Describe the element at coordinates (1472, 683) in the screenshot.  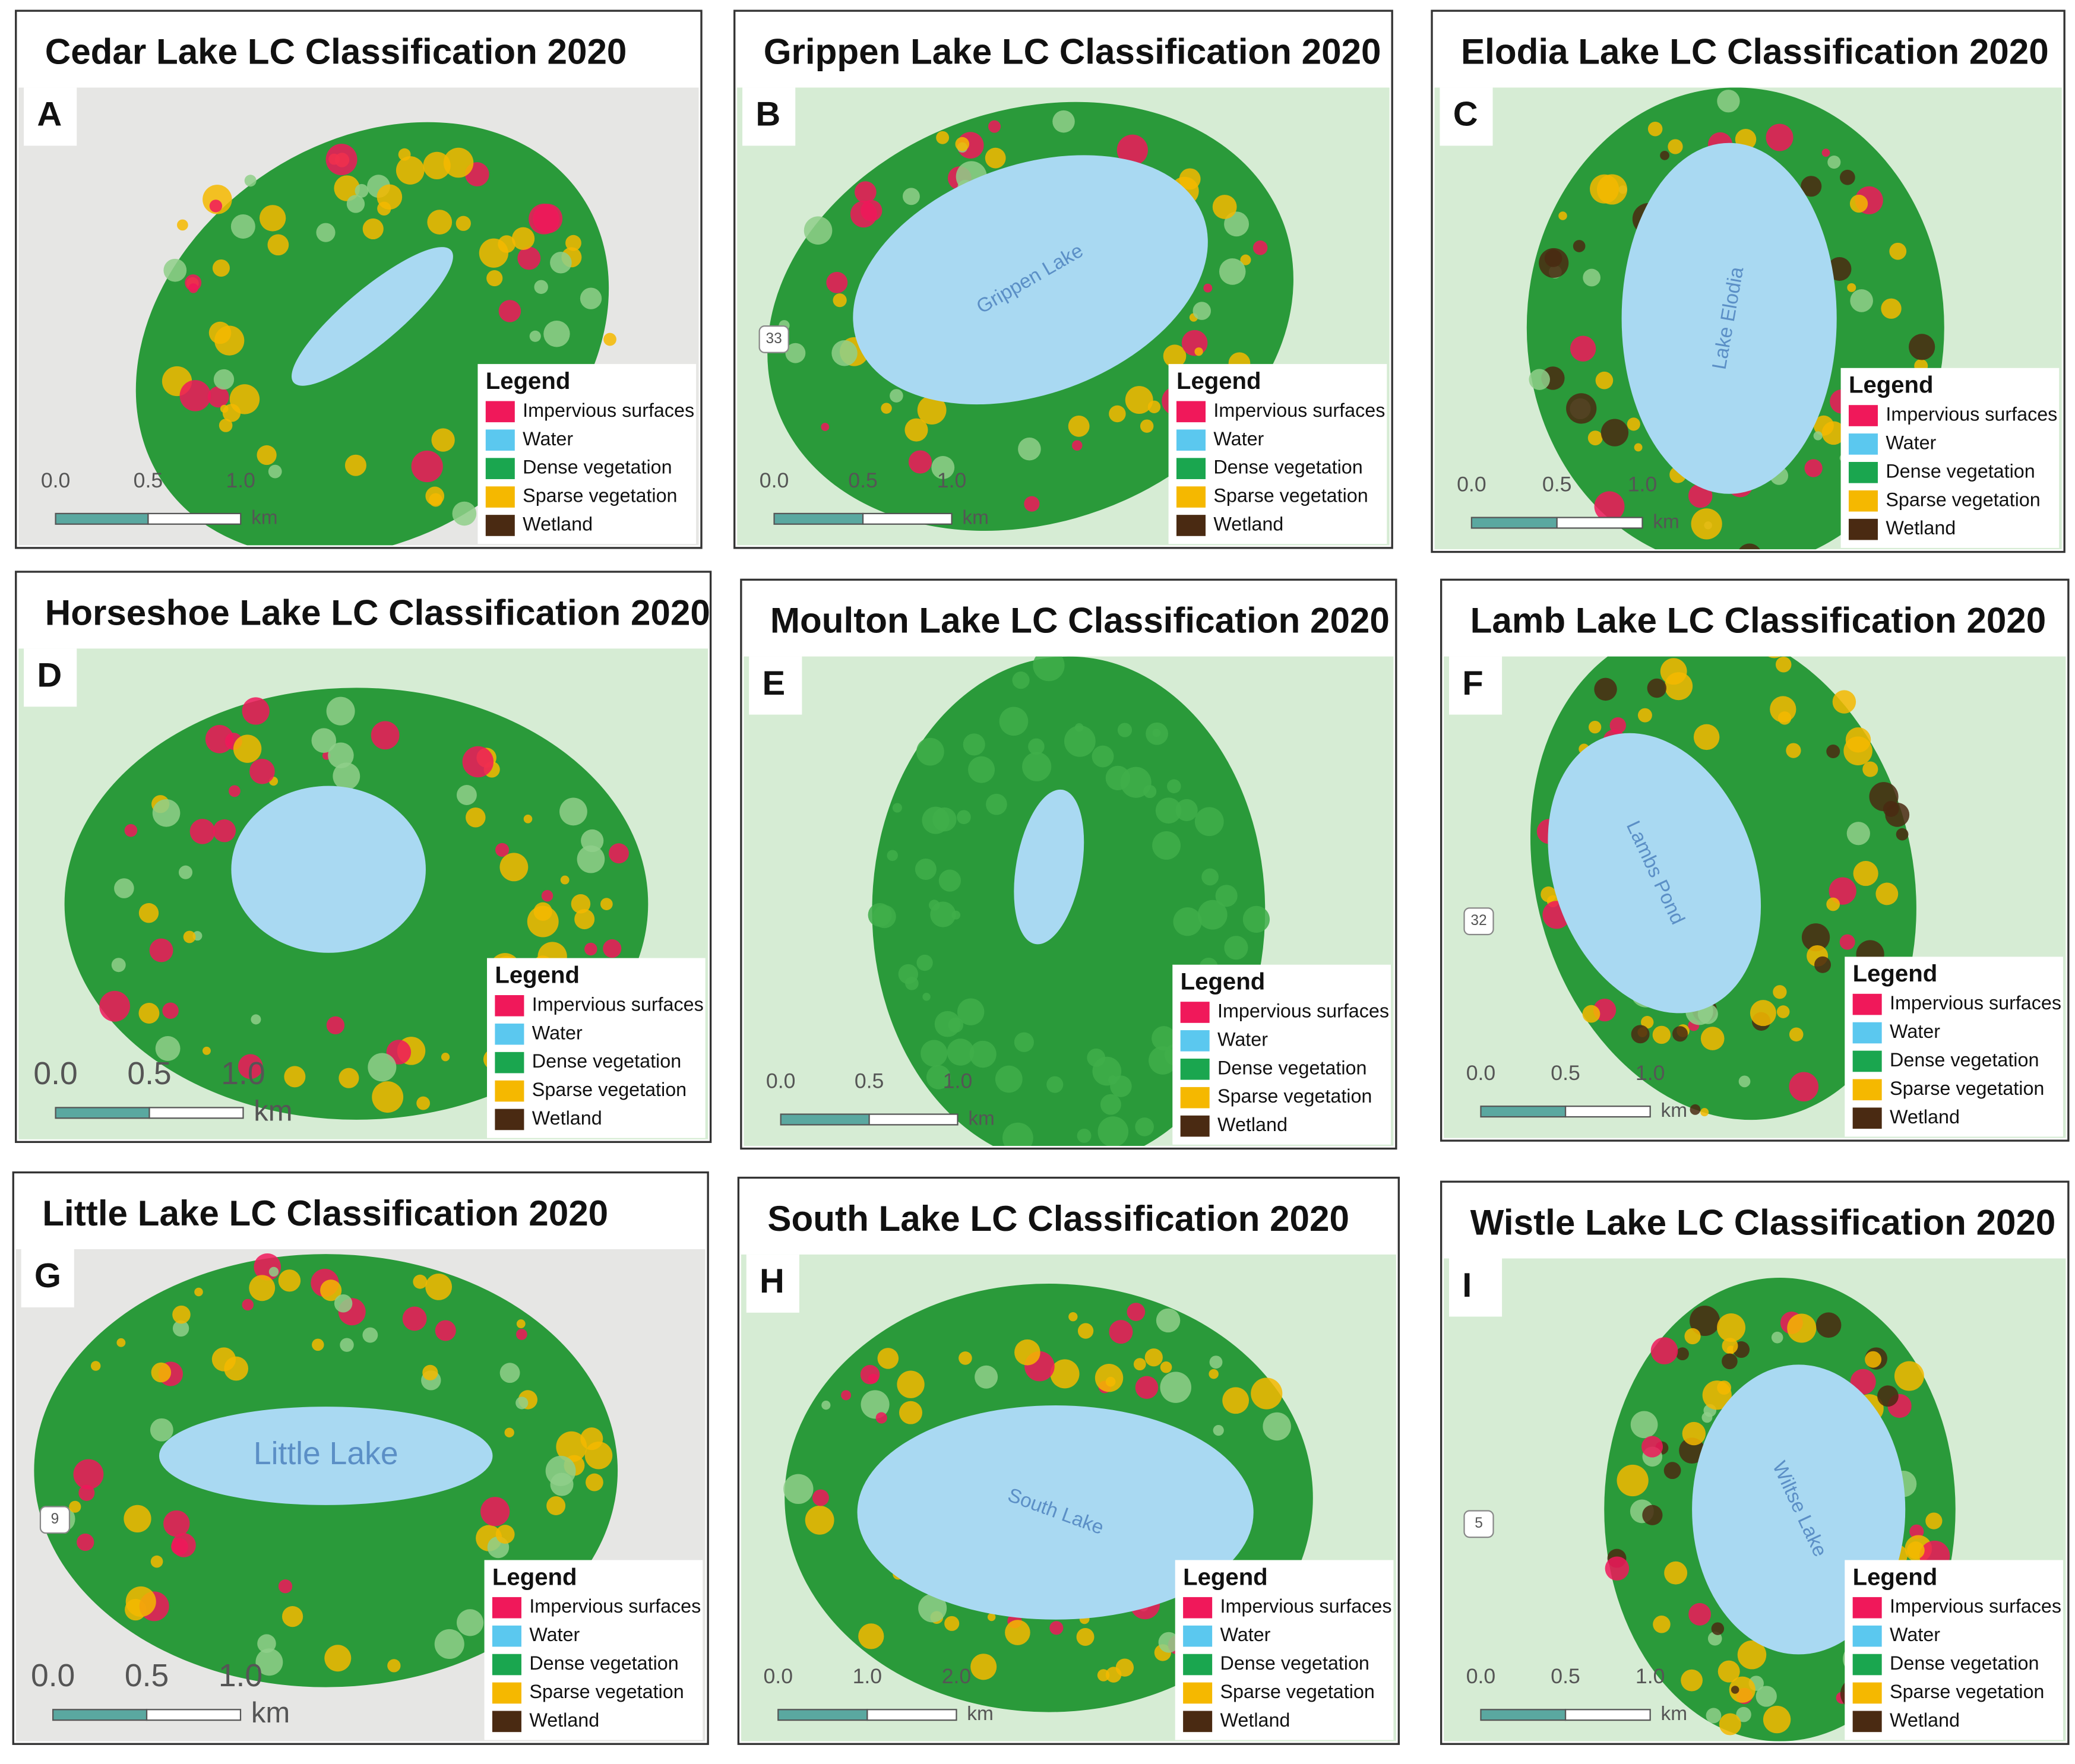
I see `panel-letter: F` at that location.